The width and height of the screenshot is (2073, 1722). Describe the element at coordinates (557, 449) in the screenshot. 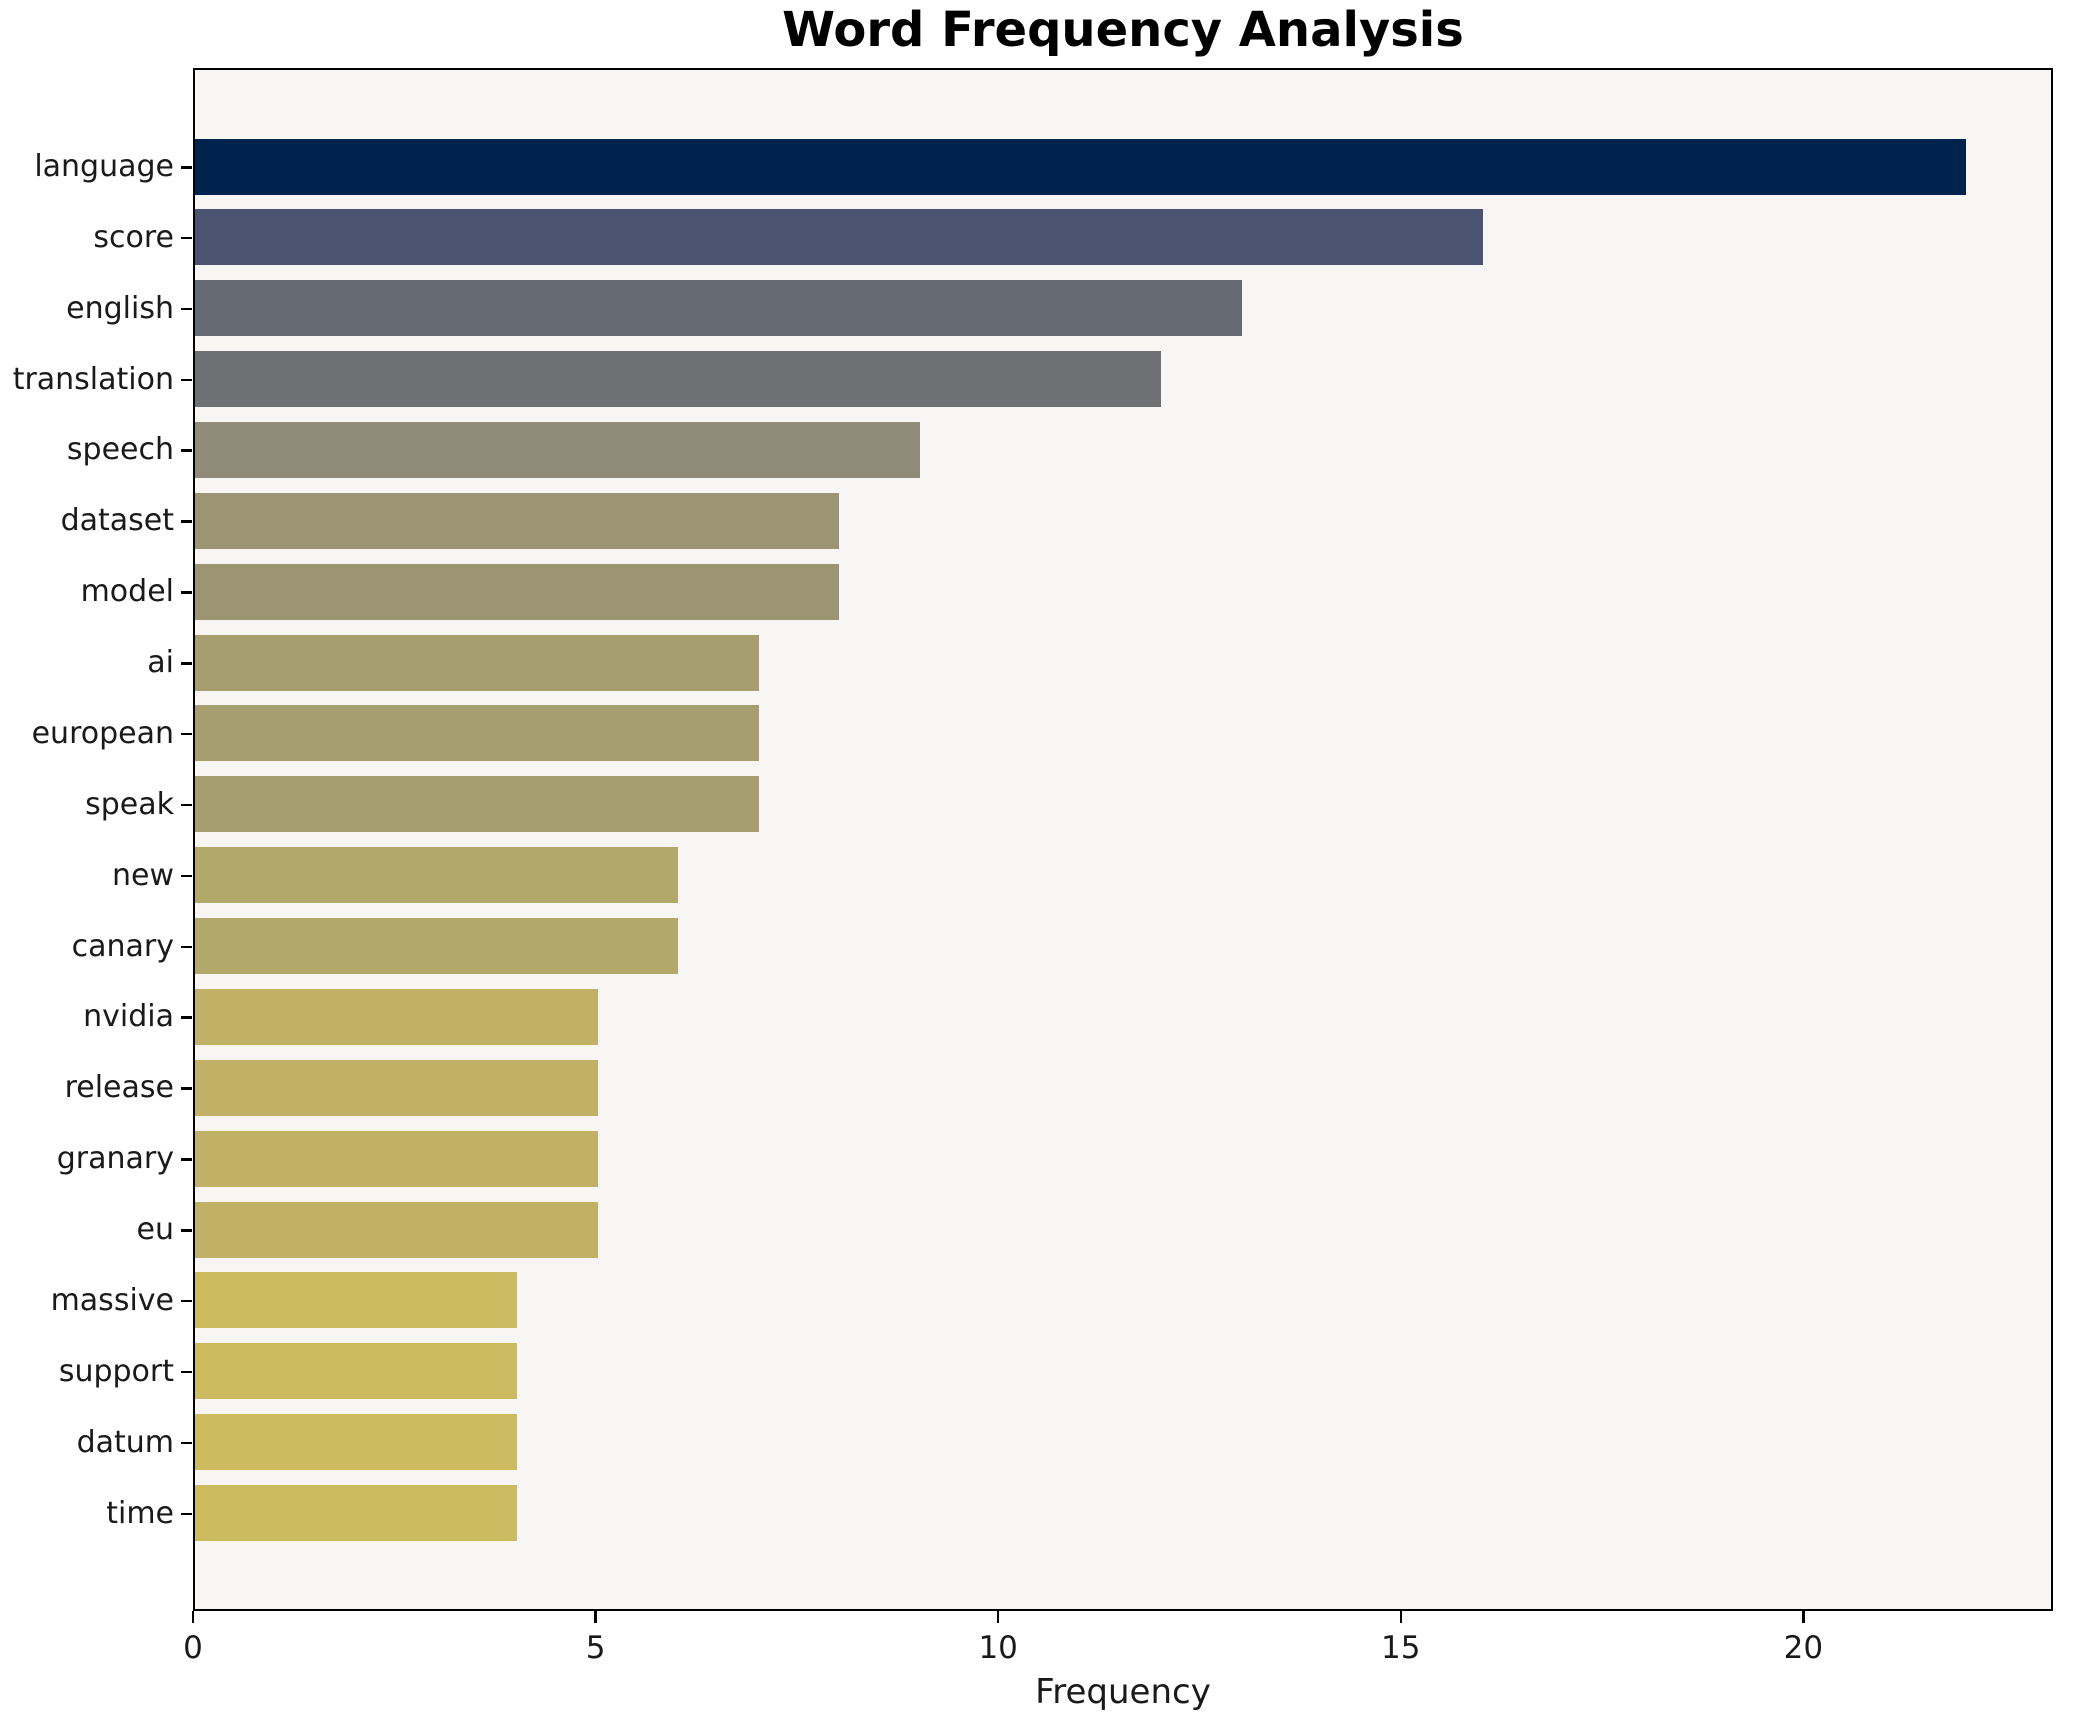

I see `bar-speech` at that location.